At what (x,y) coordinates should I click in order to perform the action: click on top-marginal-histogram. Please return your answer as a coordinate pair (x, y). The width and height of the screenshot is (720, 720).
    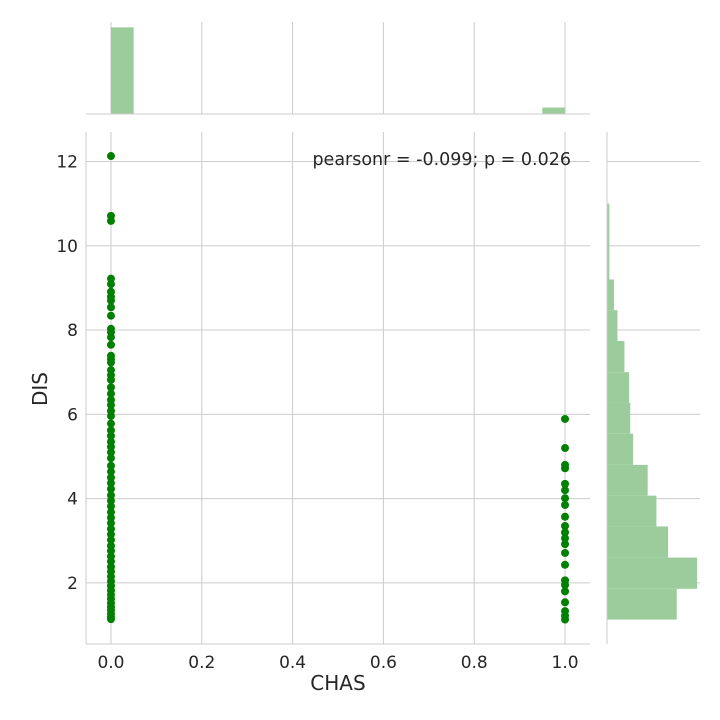
    Looking at the image, I should click on (338, 71).